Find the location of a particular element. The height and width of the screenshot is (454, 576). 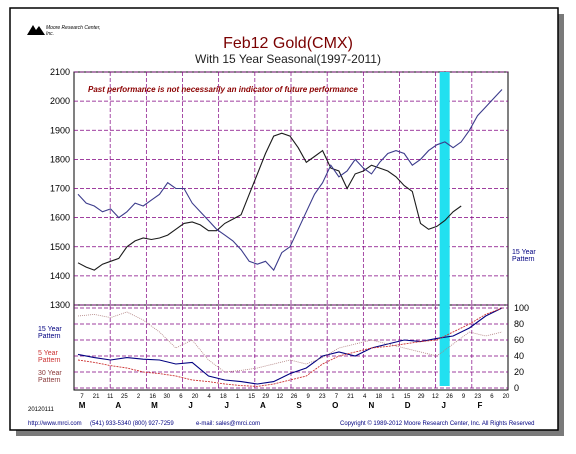

x-day-label-1: 21 is located at coordinates (96, 397).